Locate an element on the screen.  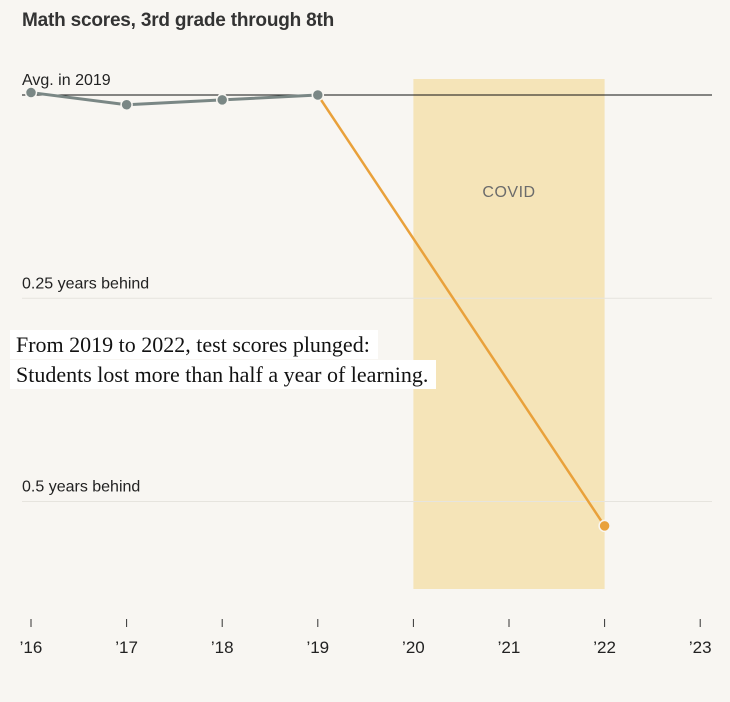
x-tick-label-2019: ’19 is located at coordinates (317, 647).